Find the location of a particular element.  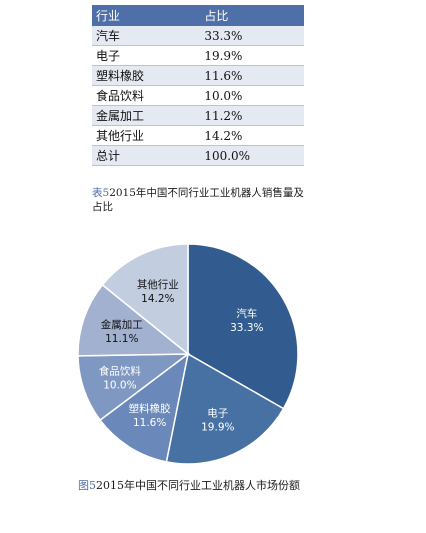

slice-category-label: 电子 is located at coordinates (217, 413).